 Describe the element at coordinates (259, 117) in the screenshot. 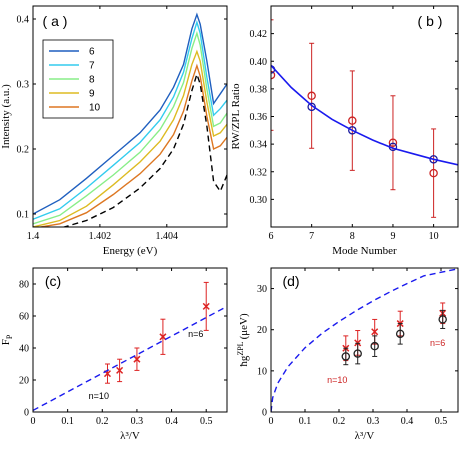

I see `y-tick-label-b: 0.36` at that location.